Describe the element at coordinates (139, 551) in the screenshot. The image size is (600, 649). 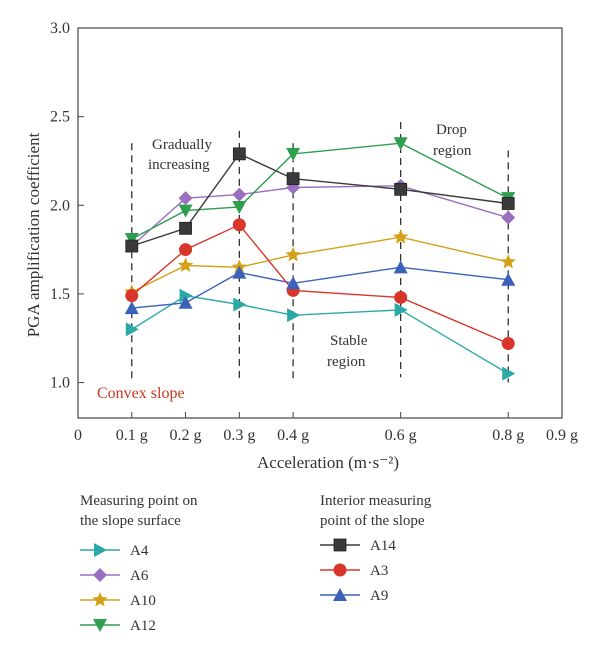
I see `legend-label: A4` at that location.